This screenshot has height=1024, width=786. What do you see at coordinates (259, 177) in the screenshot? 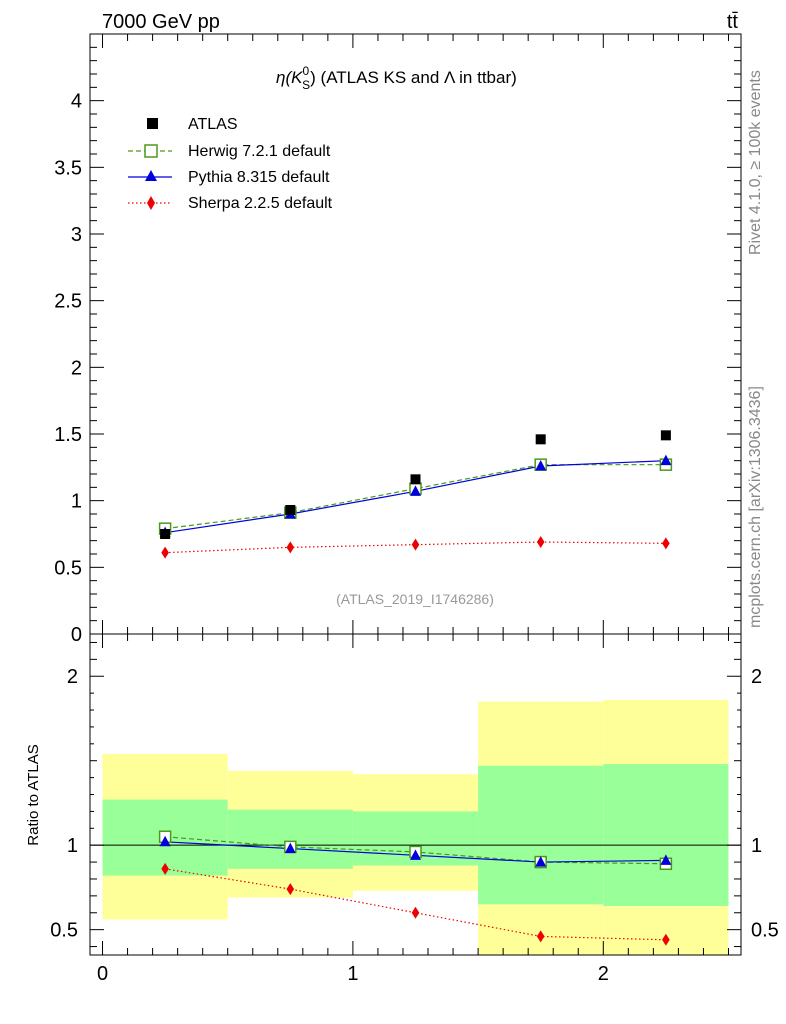
I see `legend-label-pythia: Pythia 8.315 default` at bounding box center [259, 177].